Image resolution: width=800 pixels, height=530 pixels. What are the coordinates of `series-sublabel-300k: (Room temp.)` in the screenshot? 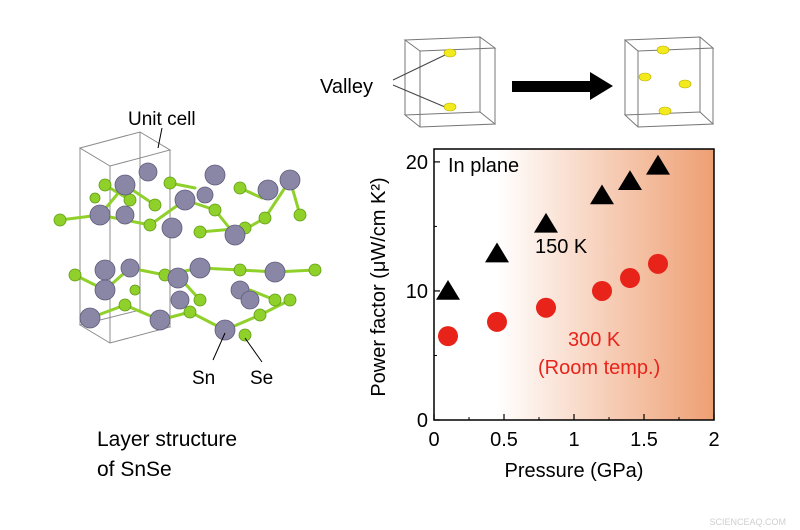 It's located at (599, 368).